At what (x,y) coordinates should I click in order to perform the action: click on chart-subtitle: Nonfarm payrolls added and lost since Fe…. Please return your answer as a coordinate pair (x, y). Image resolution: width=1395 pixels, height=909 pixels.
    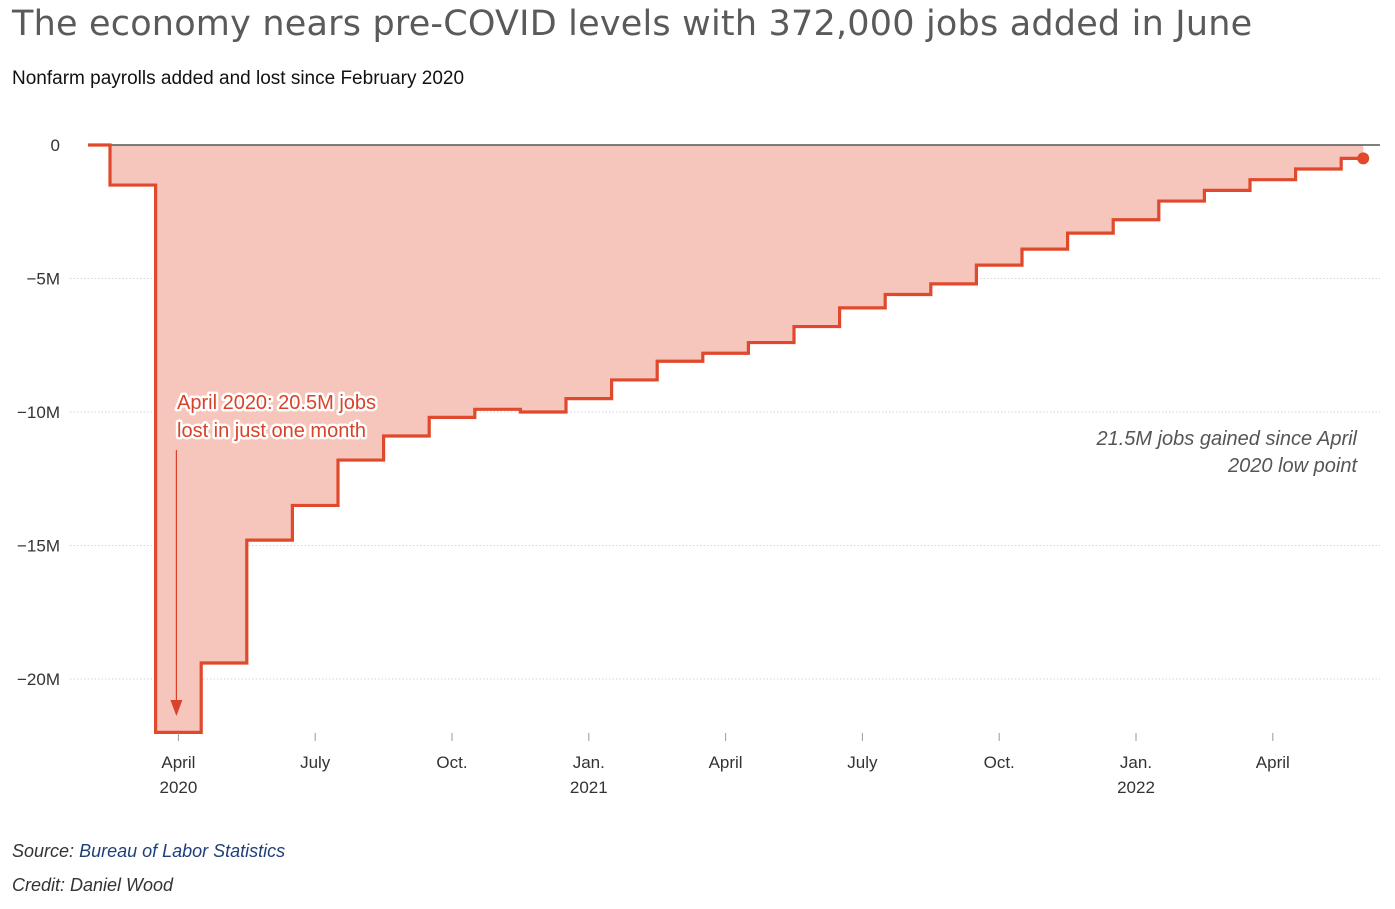
    Looking at the image, I should click on (238, 78).